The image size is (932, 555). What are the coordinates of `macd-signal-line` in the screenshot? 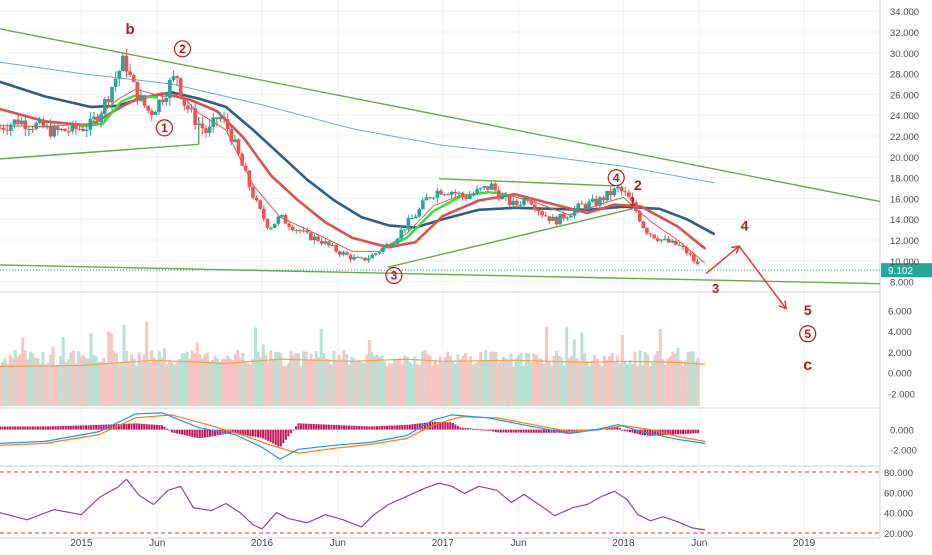 It's located at (353, 434).